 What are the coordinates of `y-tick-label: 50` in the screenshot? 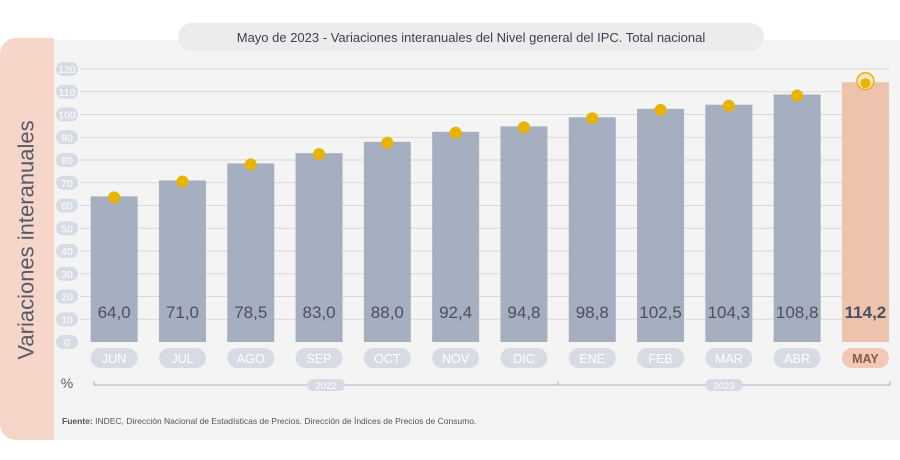 It's located at (67, 229).